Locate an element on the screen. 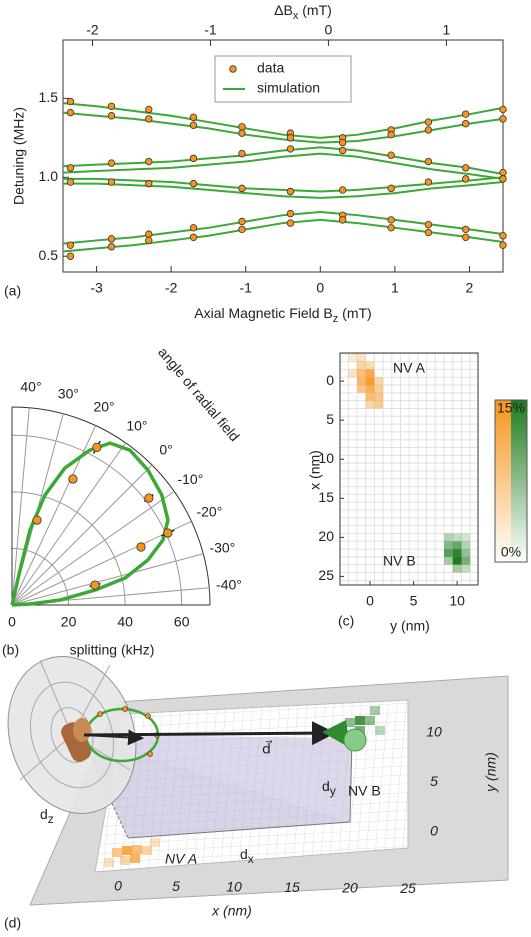  x2-tick-label: -1 is located at coordinates (210, 30).